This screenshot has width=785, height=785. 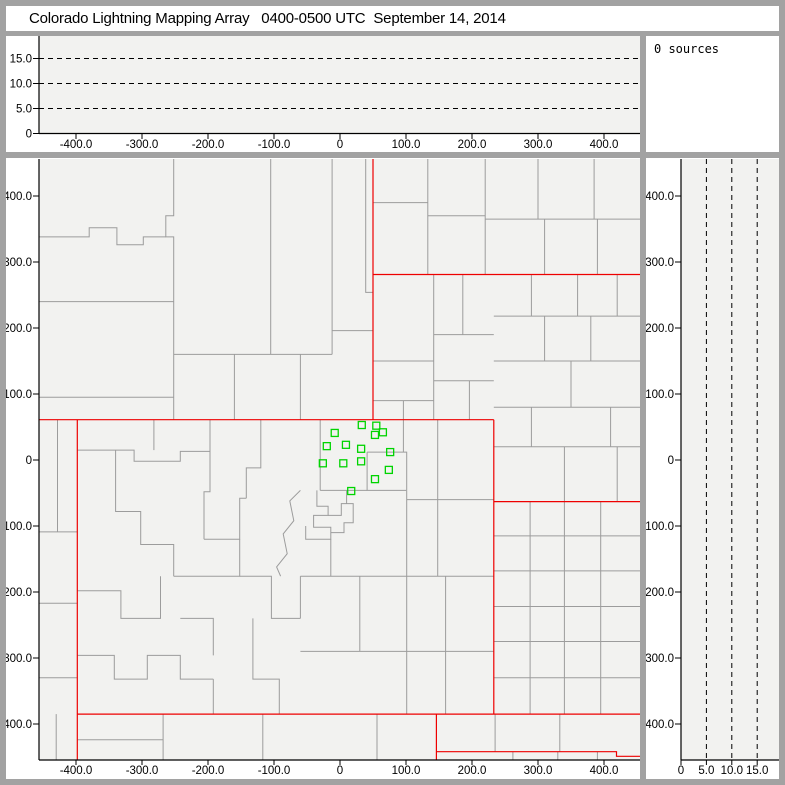 I want to click on panel-source-count: 0 sources, so click(x=712, y=94).